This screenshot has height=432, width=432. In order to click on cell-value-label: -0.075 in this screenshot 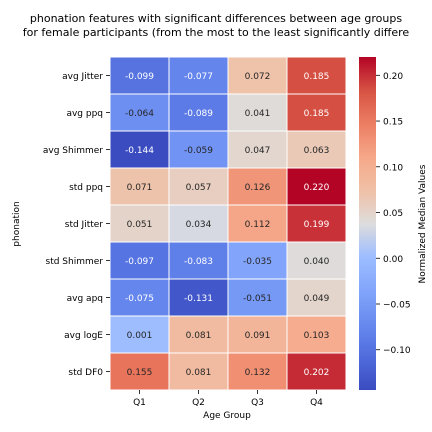, I will do `click(139, 299)`.